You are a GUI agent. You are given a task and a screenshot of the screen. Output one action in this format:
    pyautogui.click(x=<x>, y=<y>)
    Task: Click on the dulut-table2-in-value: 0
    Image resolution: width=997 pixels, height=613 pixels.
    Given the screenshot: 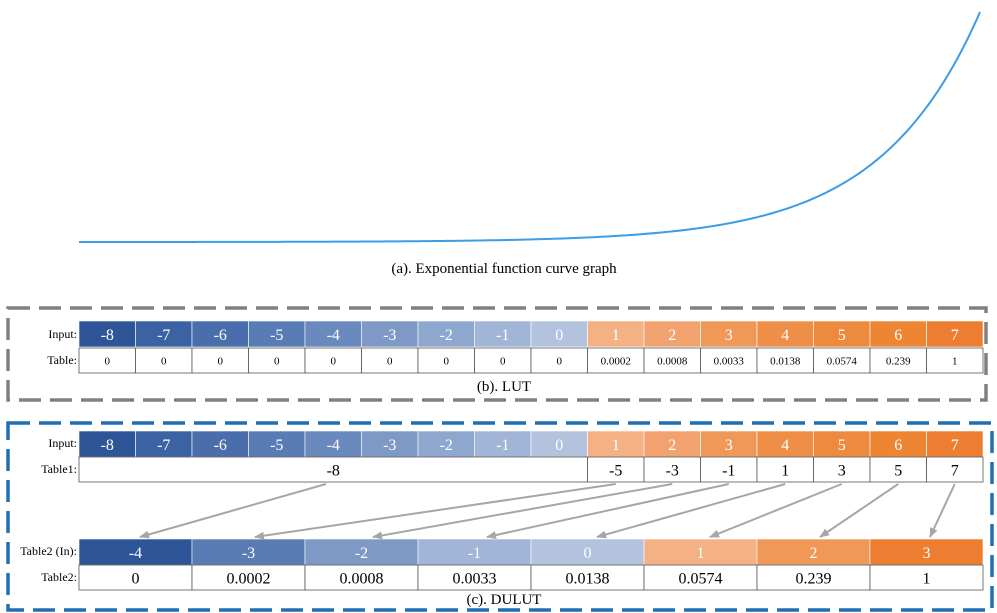 What is the action you would take?
    pyautogui.click(x=588, y=553)
    